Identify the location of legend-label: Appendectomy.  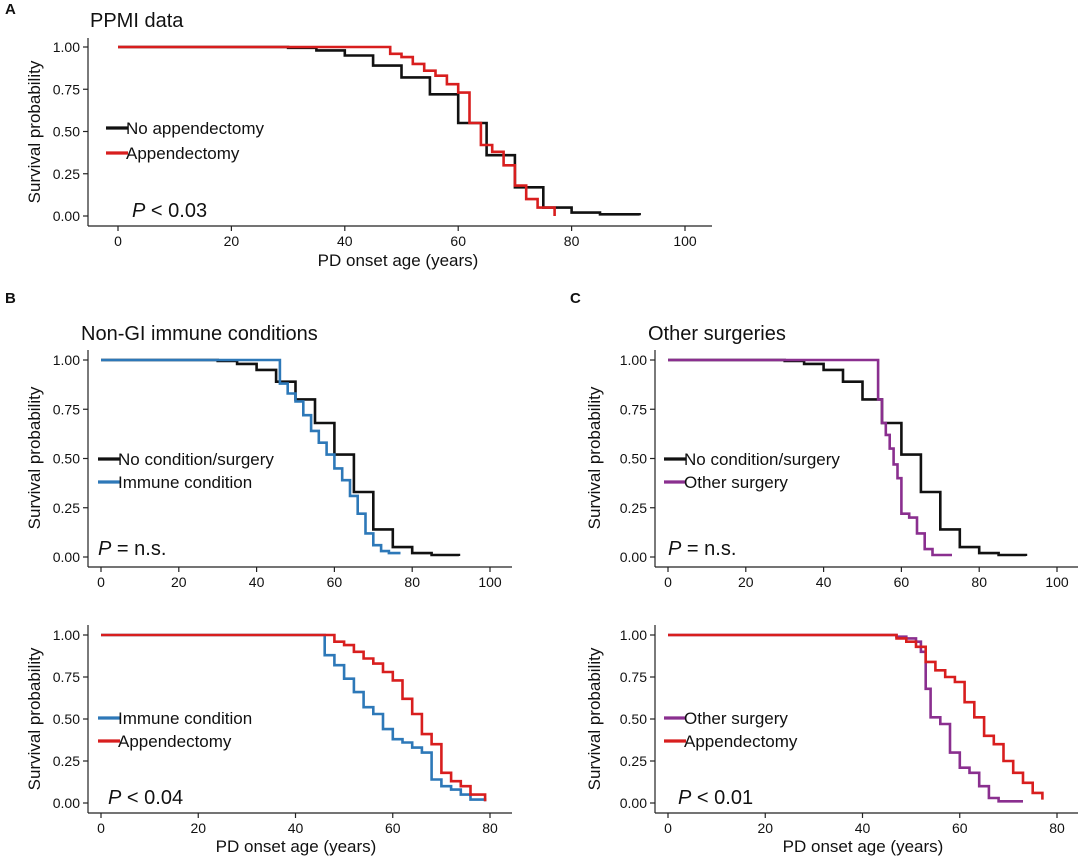
(741, 741).